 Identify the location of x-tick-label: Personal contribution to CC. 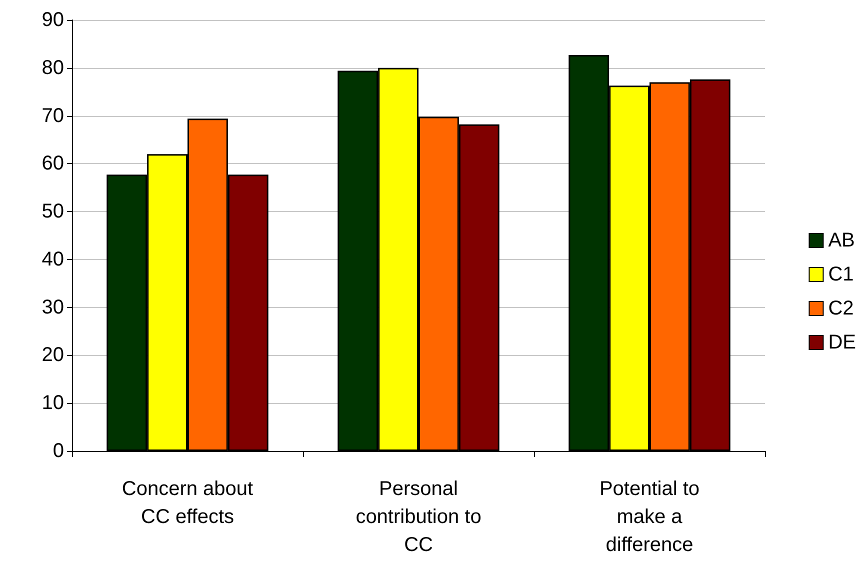
(419, 517).